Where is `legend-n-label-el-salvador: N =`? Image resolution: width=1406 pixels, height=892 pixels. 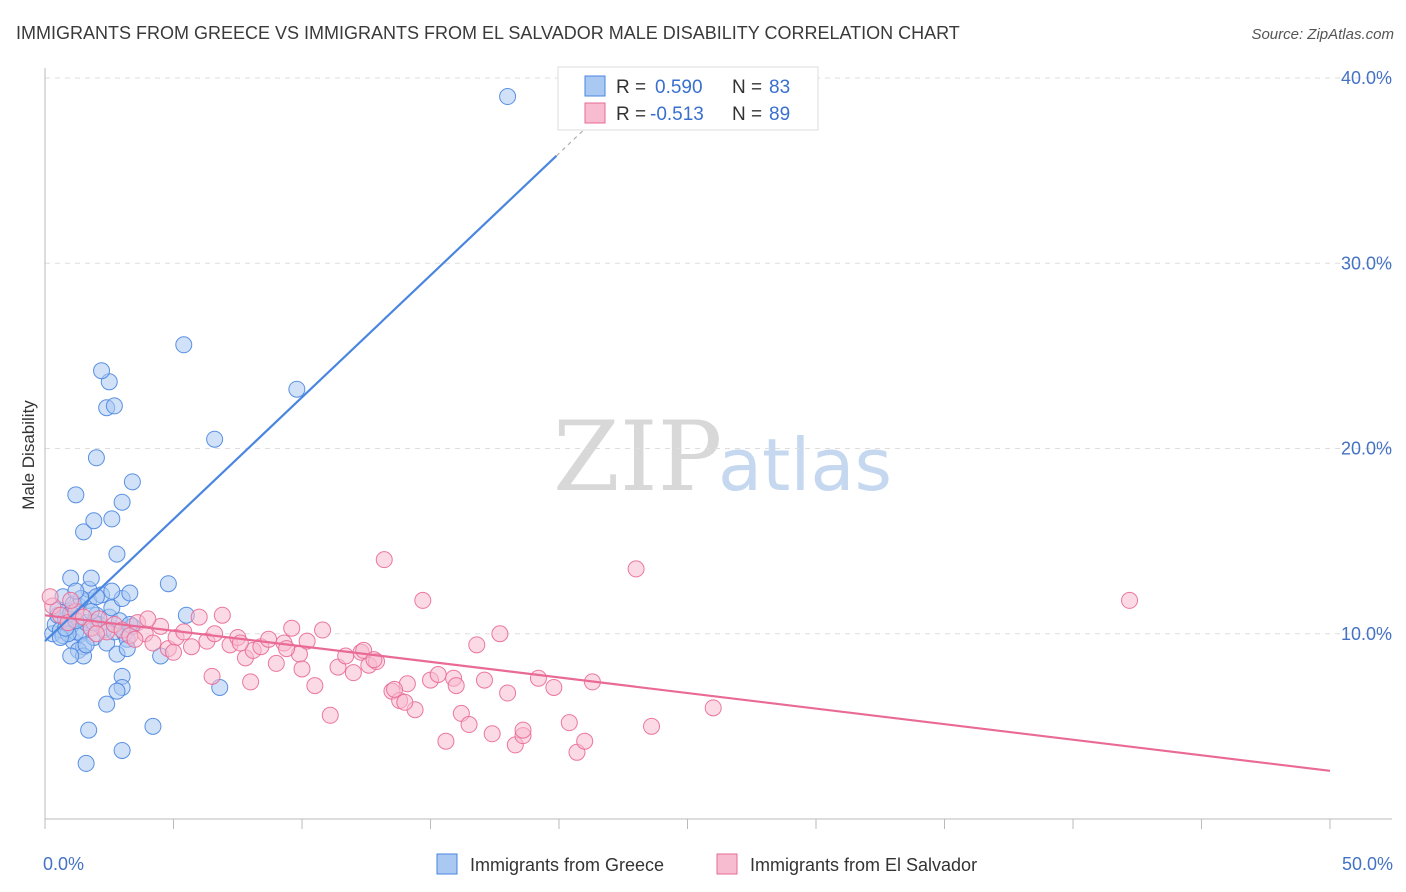 legend-n-label-el-salvador: N = is located at coordinates (747, 114).